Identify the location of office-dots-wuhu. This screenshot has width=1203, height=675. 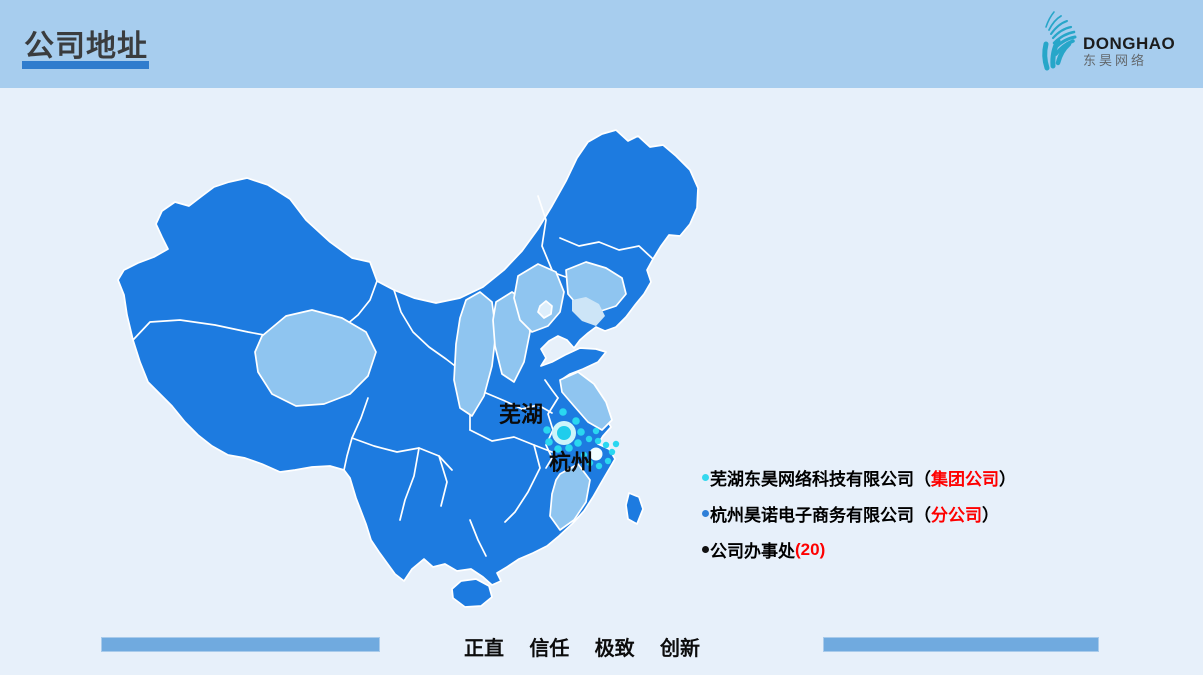
(564, 430).